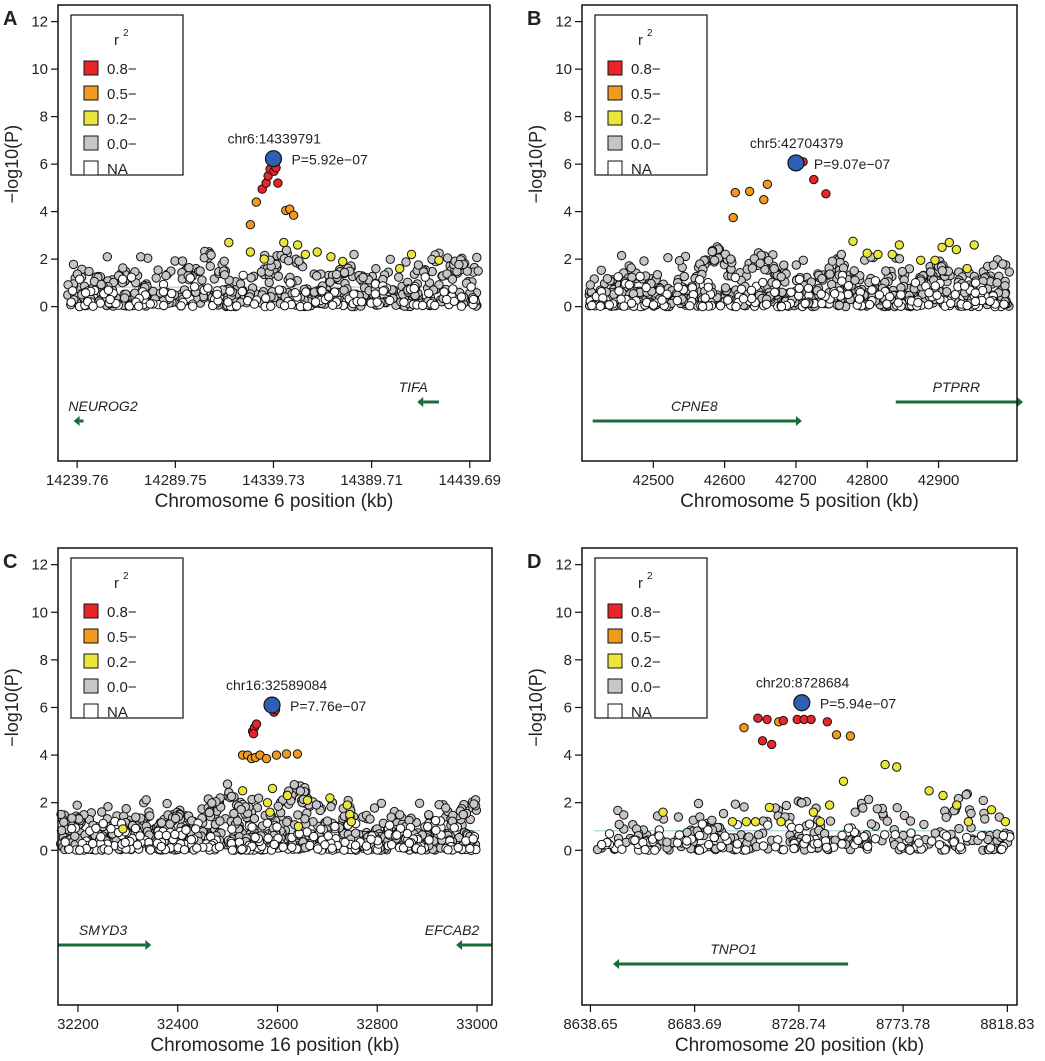  Describe the element at coordinates (903, 1024) in the screenshot. I see `x-tick-label: 8773.78` at that location.